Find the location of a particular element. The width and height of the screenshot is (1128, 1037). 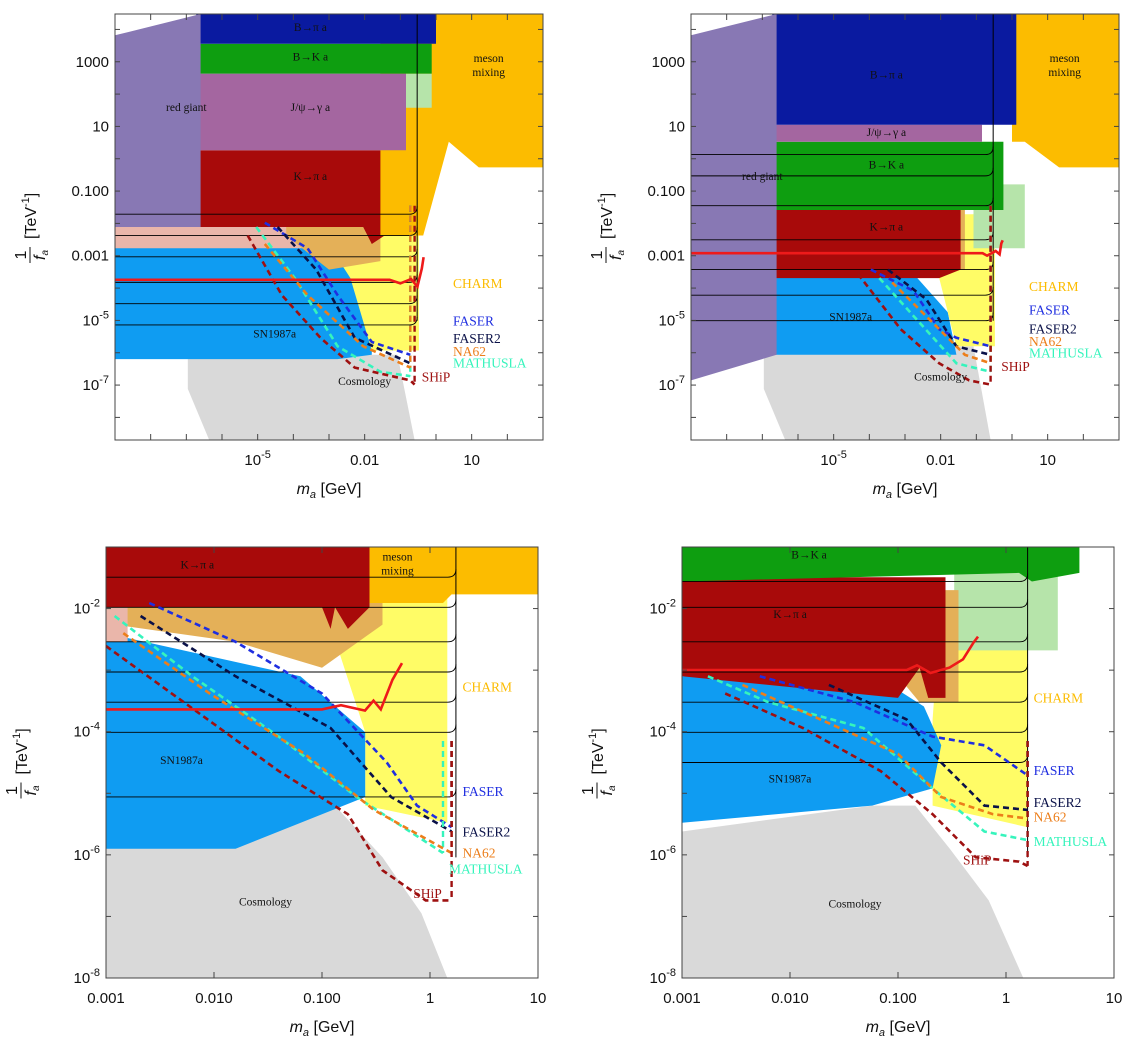

detector-label-na62: NA62 is located at coordinates (1045, 341).